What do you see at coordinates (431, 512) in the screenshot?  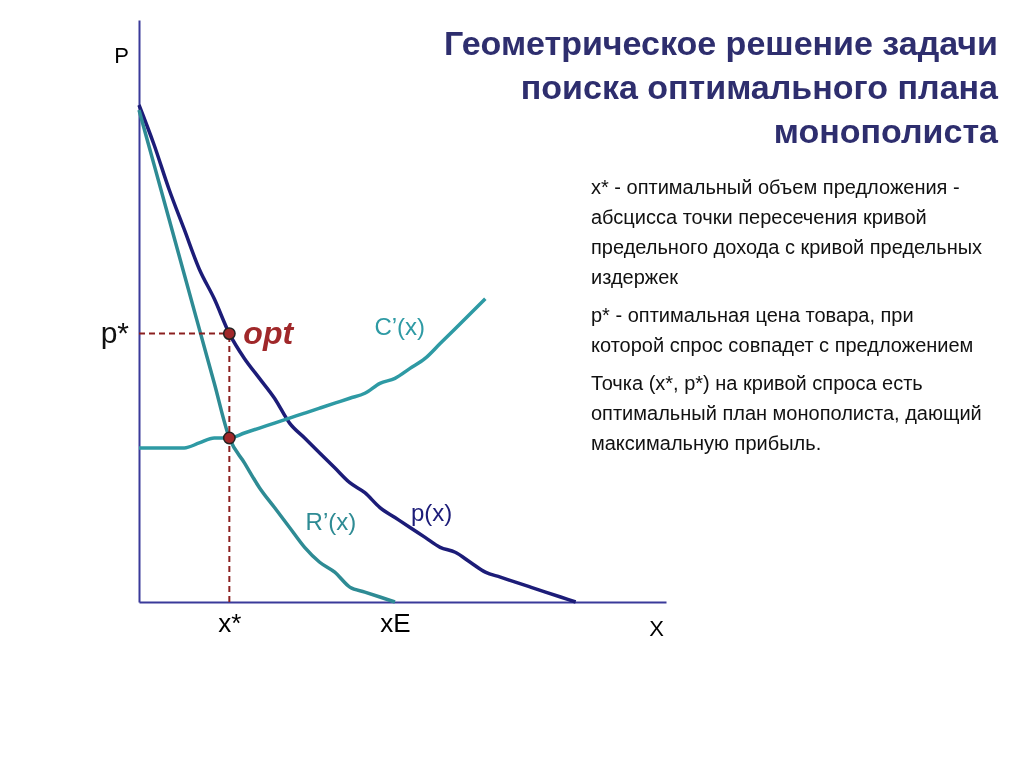 I see `series-label: p(x)` at bounding box center [431, 512].